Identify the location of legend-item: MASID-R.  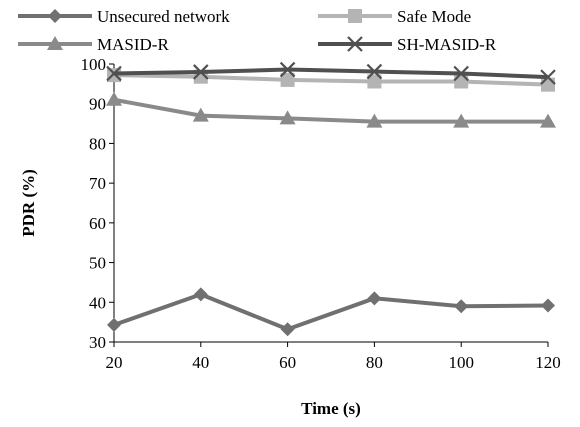
(93, 44).